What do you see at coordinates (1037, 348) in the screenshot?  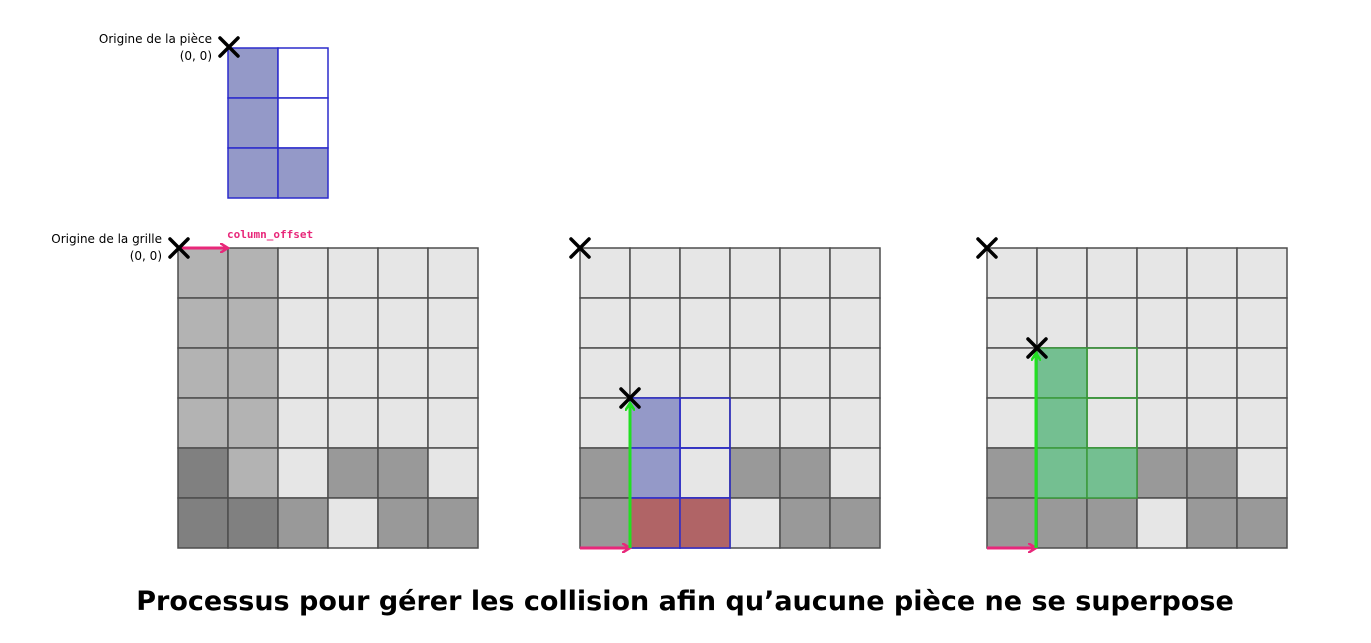 I see `piece3-position-cross-icon` at bounding box center [1037, 348].